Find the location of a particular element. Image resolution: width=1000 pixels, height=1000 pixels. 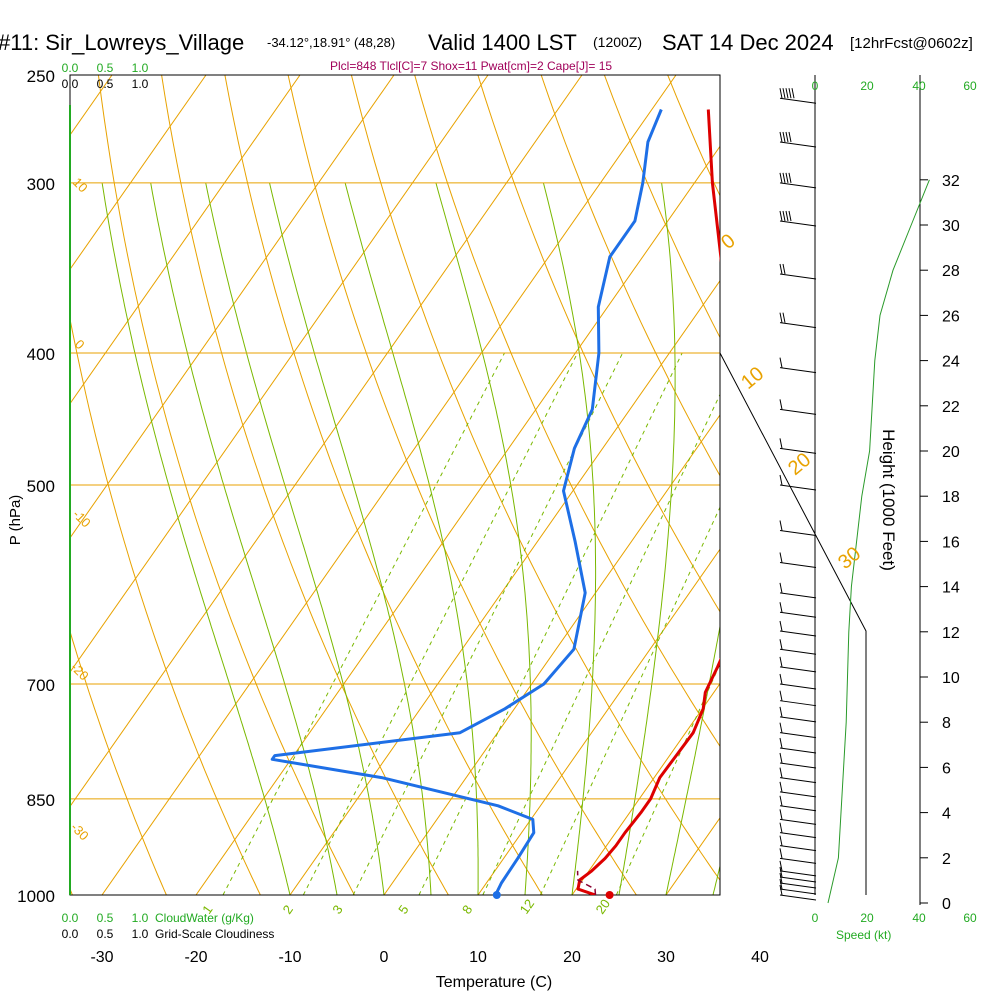

temperature-tick-label: 30 is located at coordinates (666, 957).